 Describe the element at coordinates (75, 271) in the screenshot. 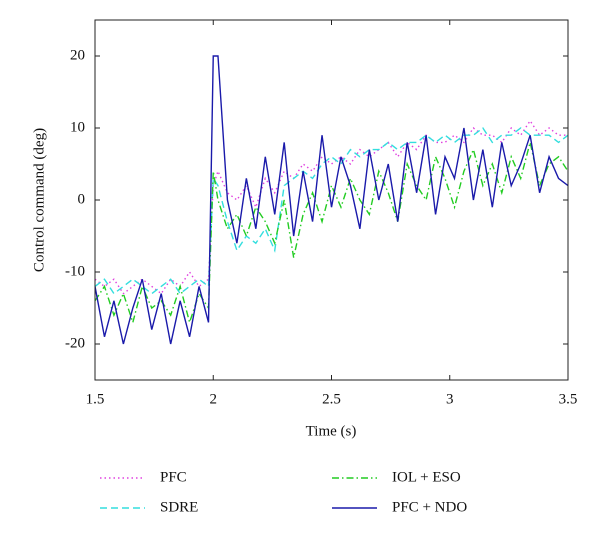

I see `y-tick-label: -10` at that location.